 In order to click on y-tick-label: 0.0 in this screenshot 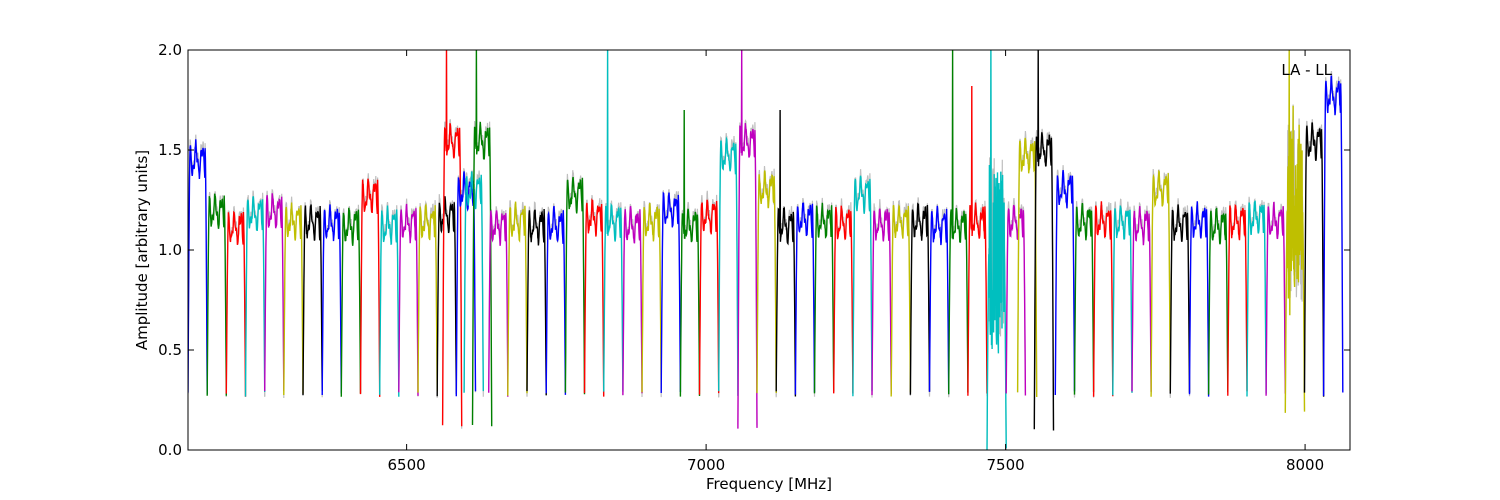, I will do `click(170, 450)`.